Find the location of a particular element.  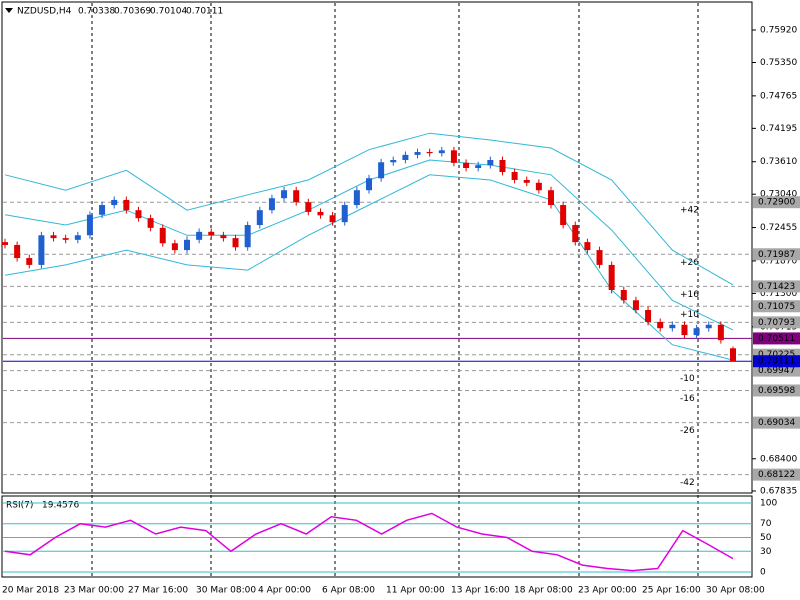

level-label: 0.71987 is located at coordinates (776, 255).